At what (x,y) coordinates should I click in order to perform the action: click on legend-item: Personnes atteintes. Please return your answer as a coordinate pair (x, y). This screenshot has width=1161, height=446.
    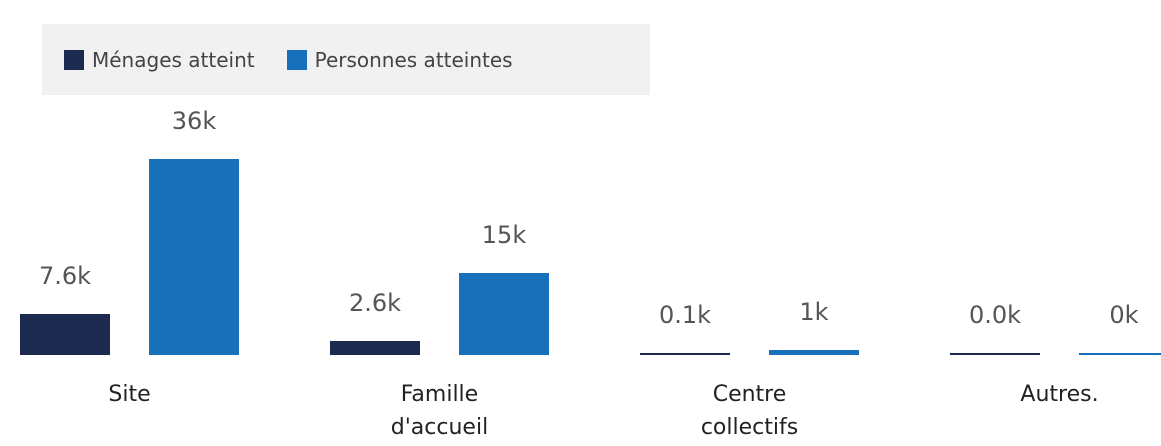
    Looking at the image, I should click on (399, 59).